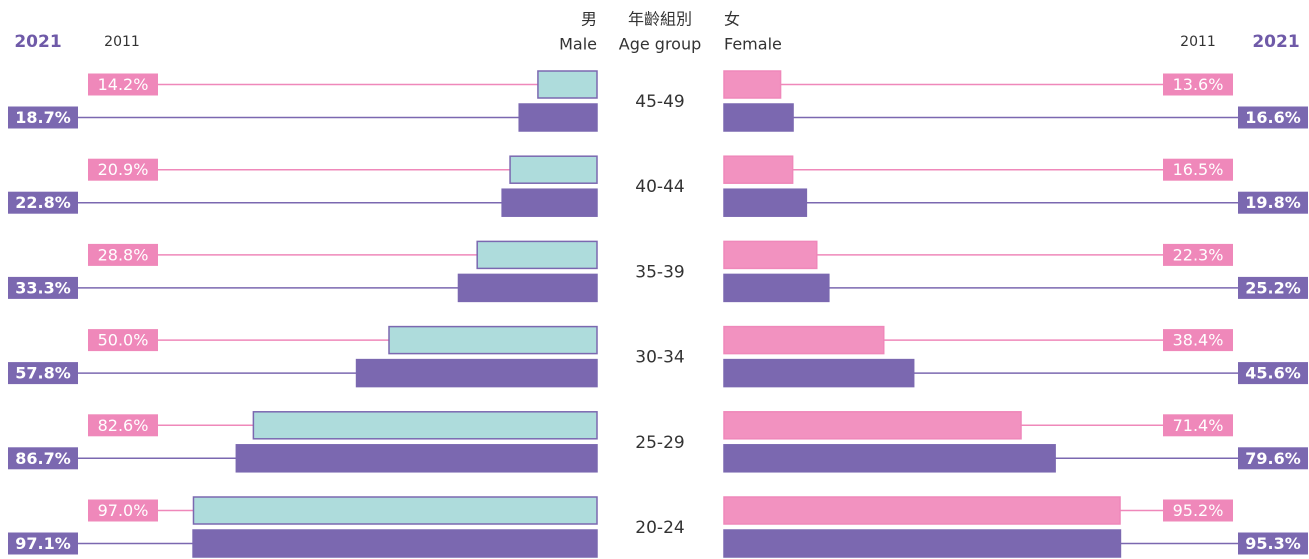 The height and width of the screenshot is (559, 1309). What do you see at coordinates (578, 44) in the screenshot?
I see `male-label-en: Male` at bounding box center [578, 44].